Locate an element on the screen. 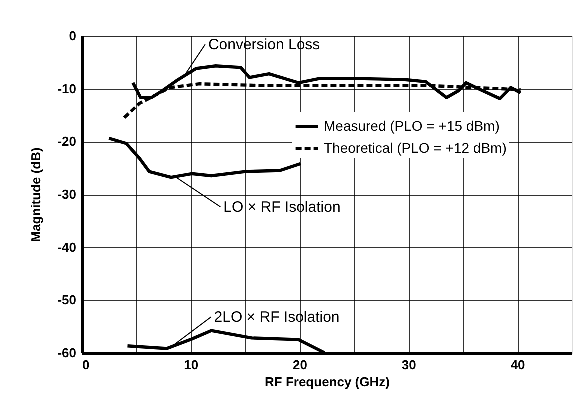 The height and width of the screenshot is (410, 576). y-tick-label: -10 is located at coordinates (67, 88).